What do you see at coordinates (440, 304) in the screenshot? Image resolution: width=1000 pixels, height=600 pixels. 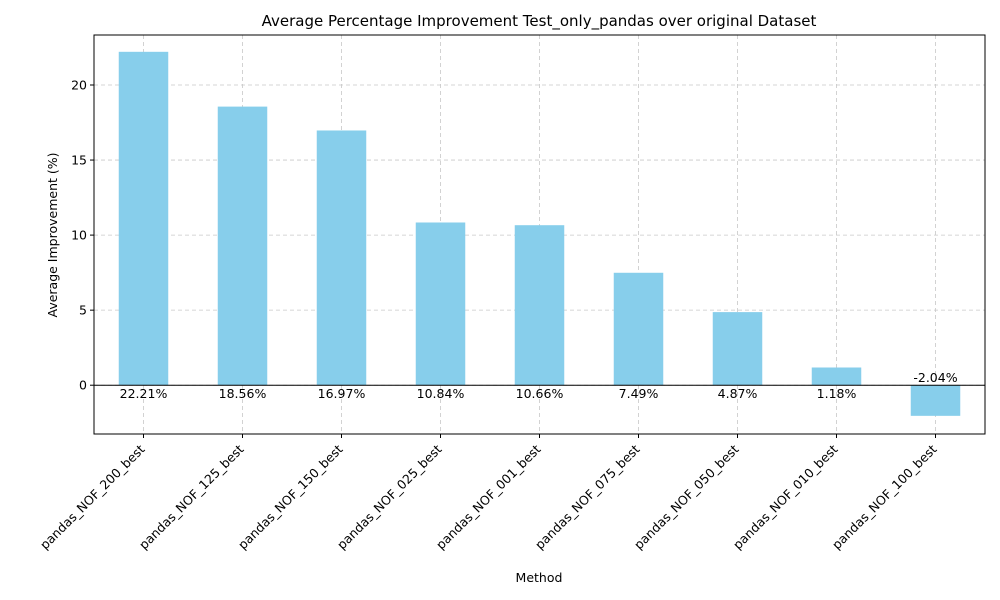 I see `bar-pandas_NOF_025_best` at bounding box center [440, 304].